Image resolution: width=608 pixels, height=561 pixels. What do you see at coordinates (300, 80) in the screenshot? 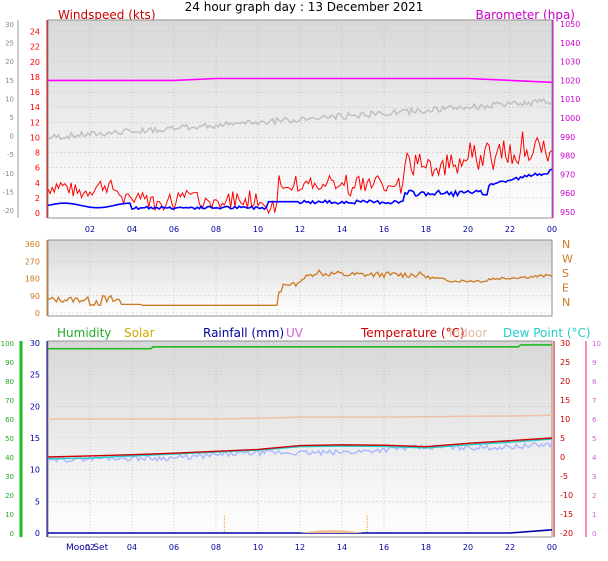
I see `barometer-line` at bounding box center [300, 80].